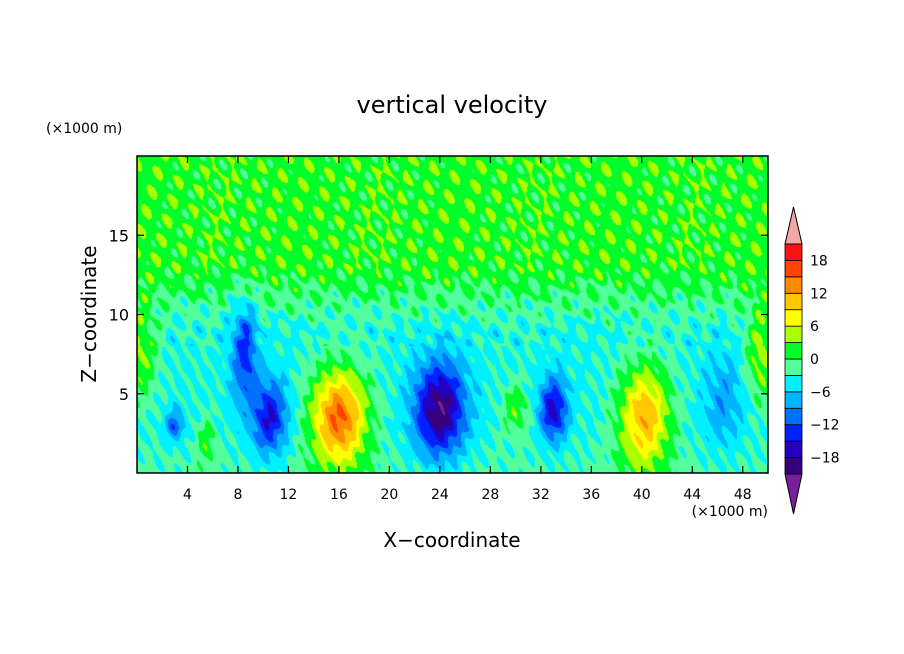 The width and height of the screenshot is (904, 654). What do you see at coordinates (591, 495) in the screenshot?
I see `x-tick-label: 36` at bounding box center [591, 495].